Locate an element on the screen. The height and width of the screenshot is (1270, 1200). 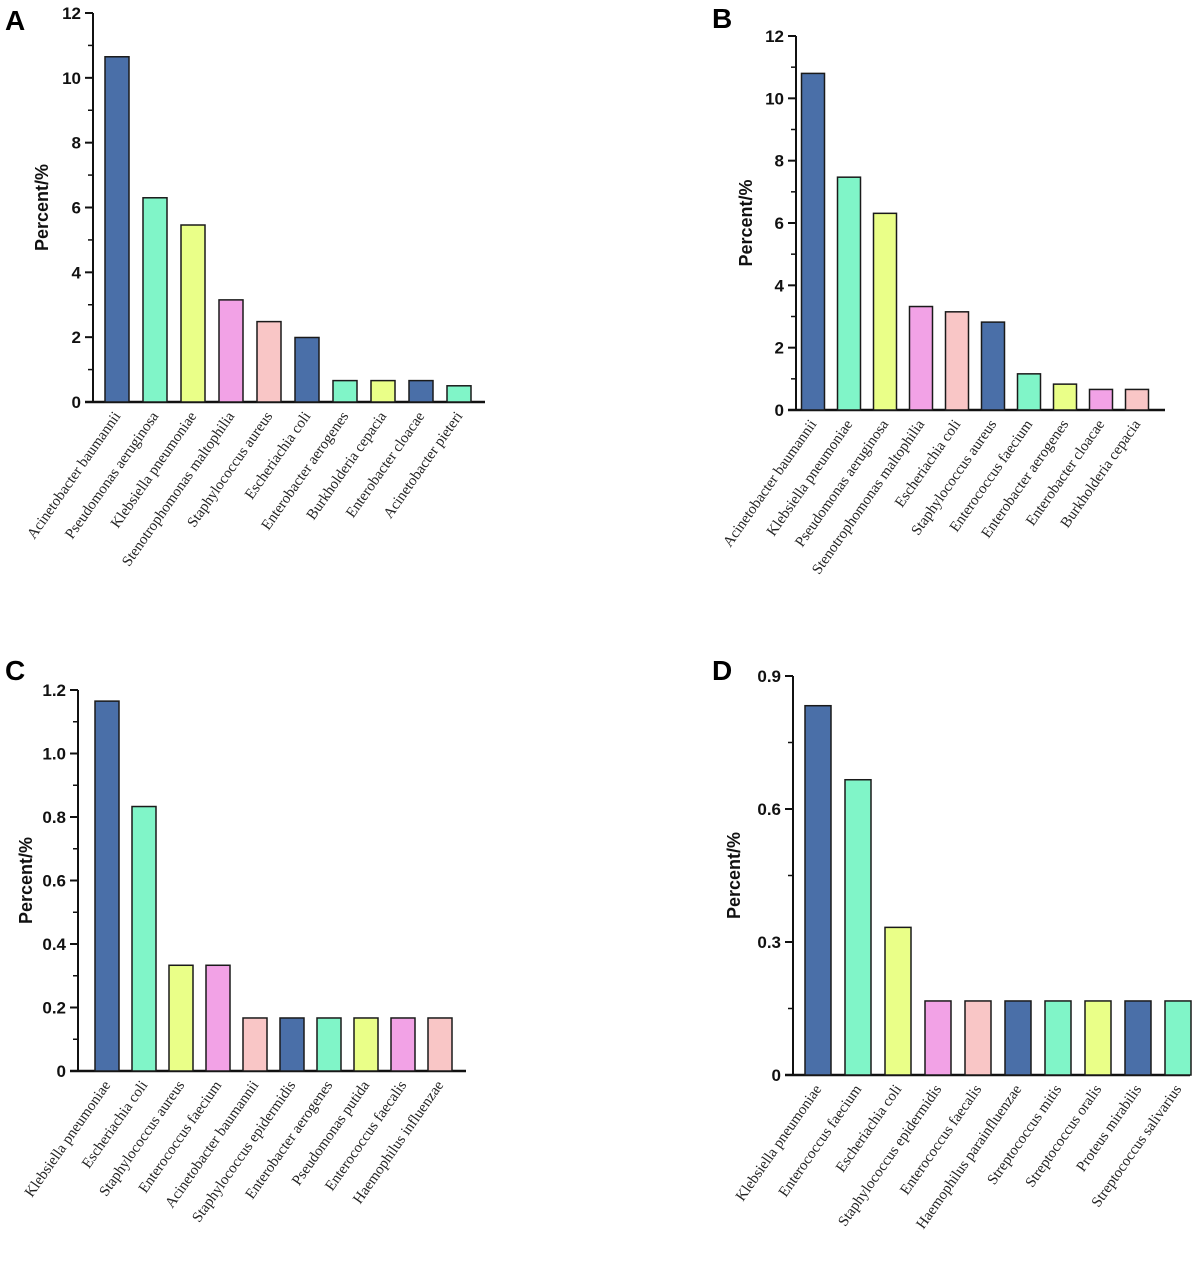
x-tick-label: Streptococcus mitis is located at coordinates (1025, 1135).